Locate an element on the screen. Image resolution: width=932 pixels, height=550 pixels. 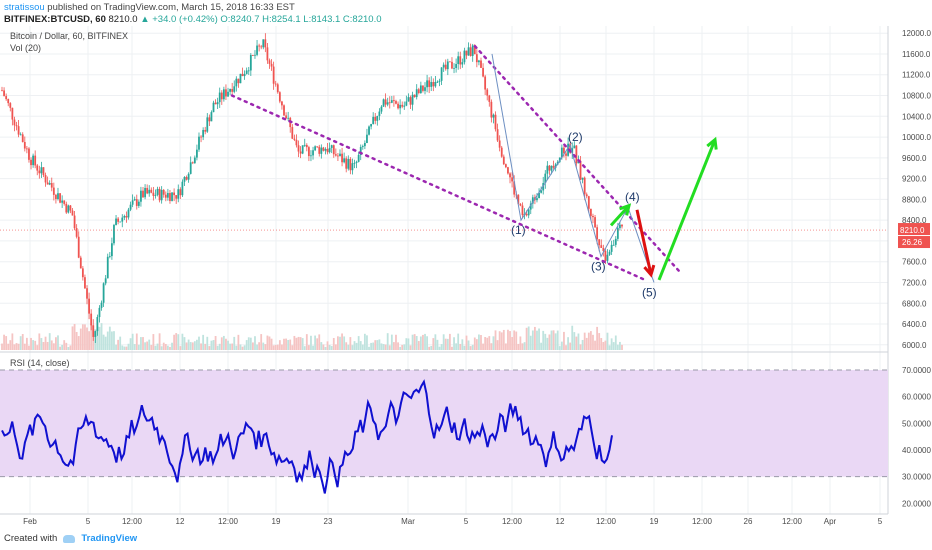
arrow-impulse-up-head is located at coordinates (712, 143).